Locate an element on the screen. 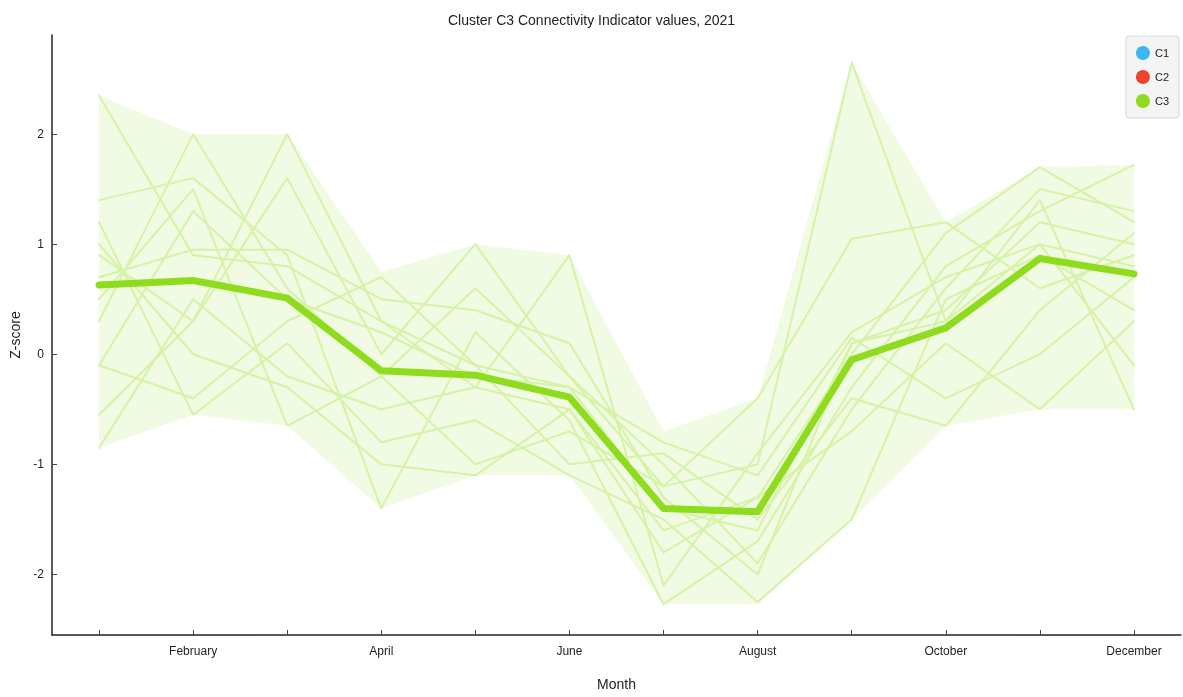  y-tick-label: -2 is located at coordinates (39, 574).